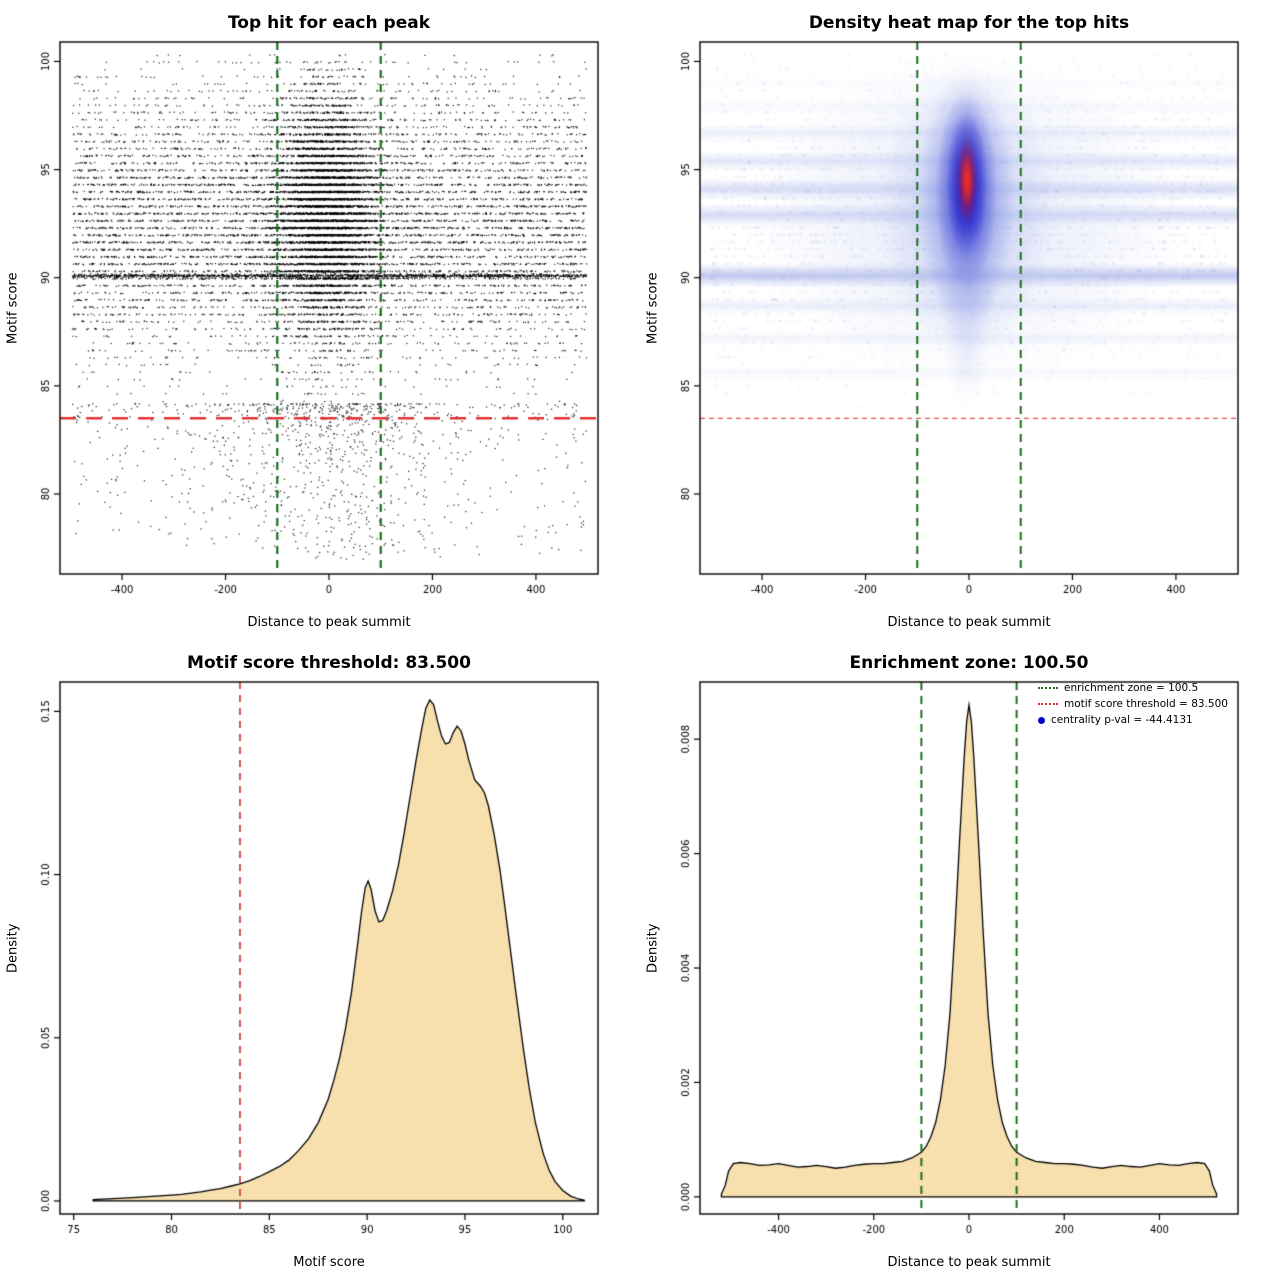 The width and height of the screenshot is (1280, 1280). What do you see at coordinates (1122, 720) in the screenshot?
I see `legend-label: centrality p-val = -44.4131` at bounding box center [1122, 720].